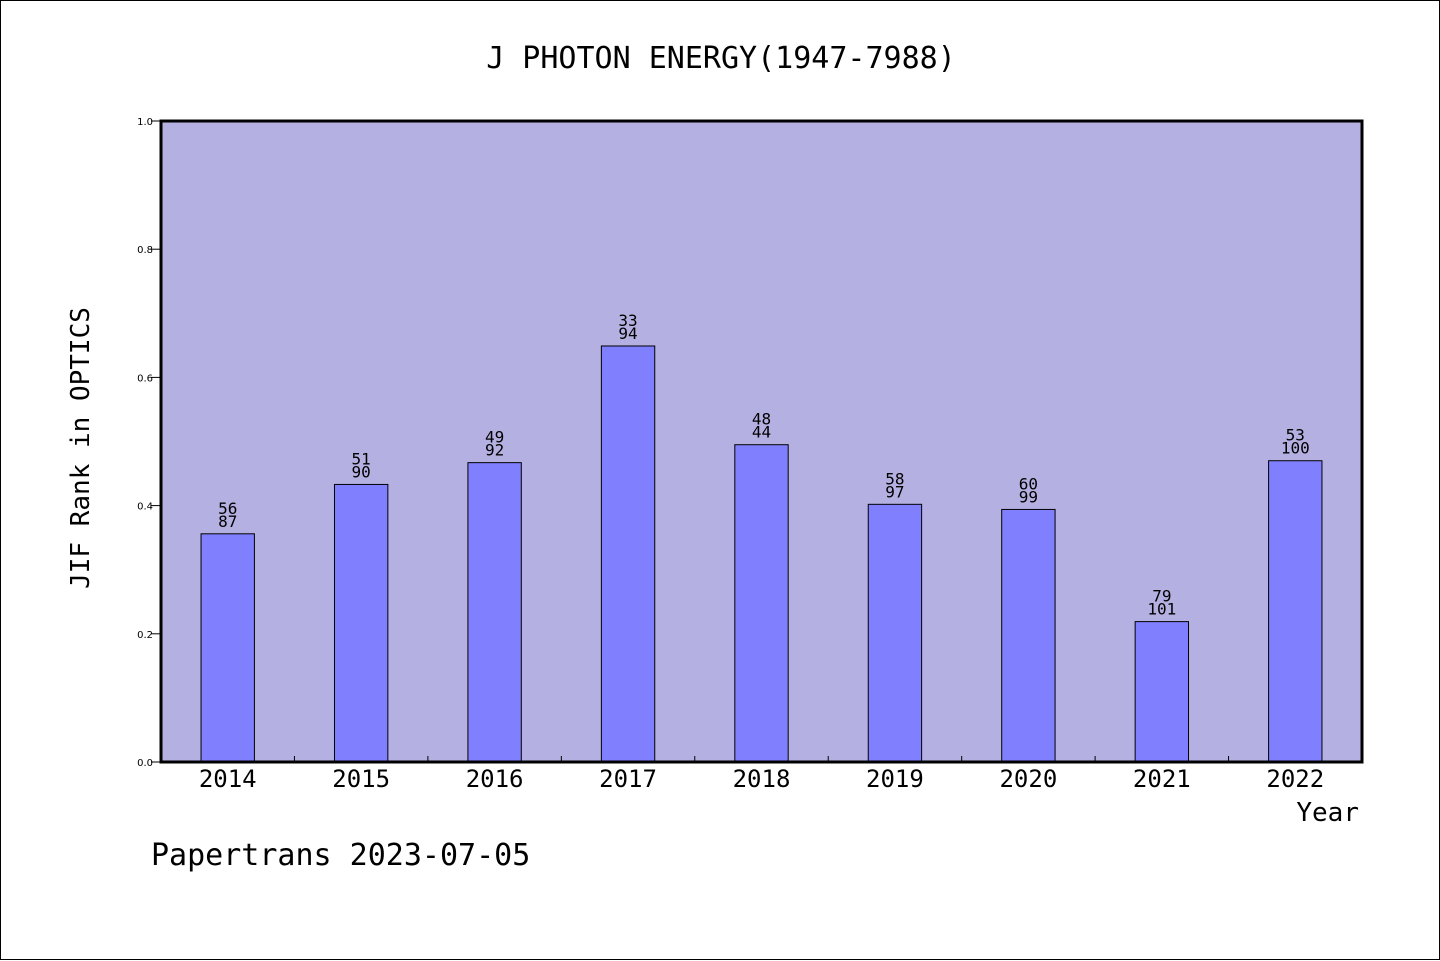  I want to click on data-label-top-2017: 33, so click(627, 320).